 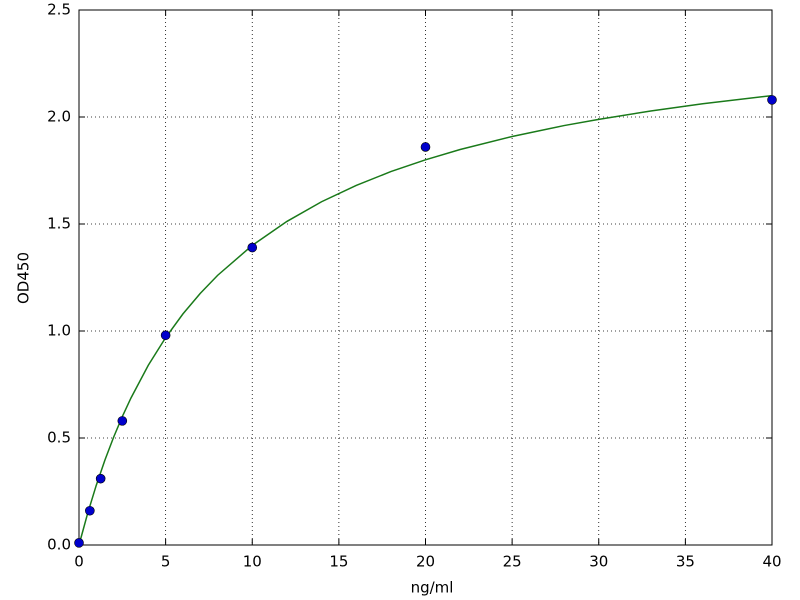 I want to click on x-tick-label: 5, so click(x=166, y=562).